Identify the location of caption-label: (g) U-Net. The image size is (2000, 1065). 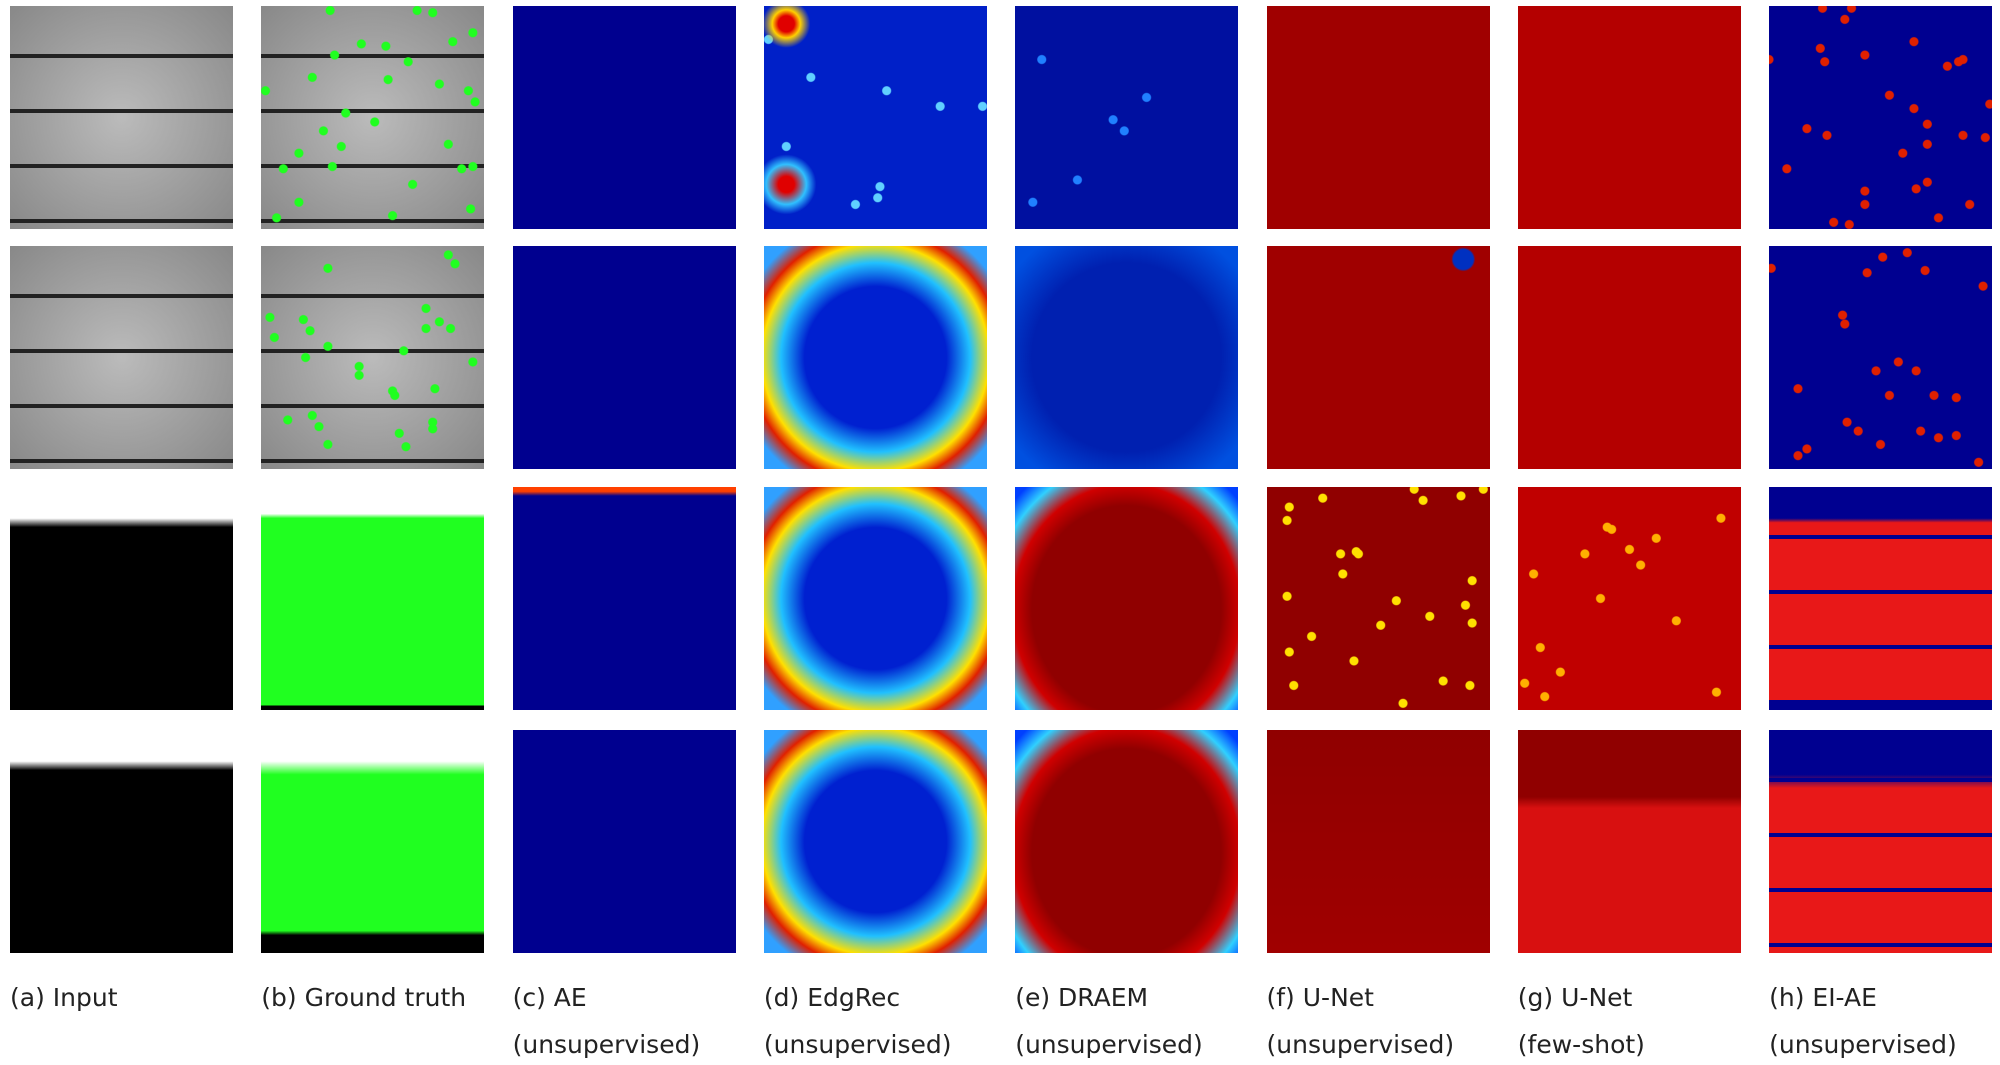
(1575, 997).